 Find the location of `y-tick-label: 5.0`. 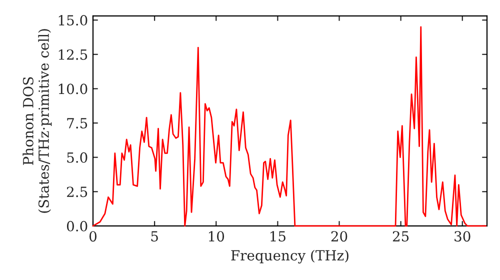

y-tick-label: 5.0 is located at coordinates (77, 157).